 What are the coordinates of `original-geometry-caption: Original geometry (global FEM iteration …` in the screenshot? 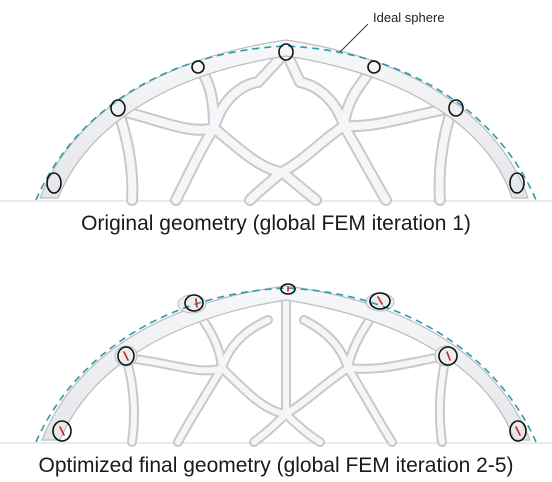 It's located at (276, 223).